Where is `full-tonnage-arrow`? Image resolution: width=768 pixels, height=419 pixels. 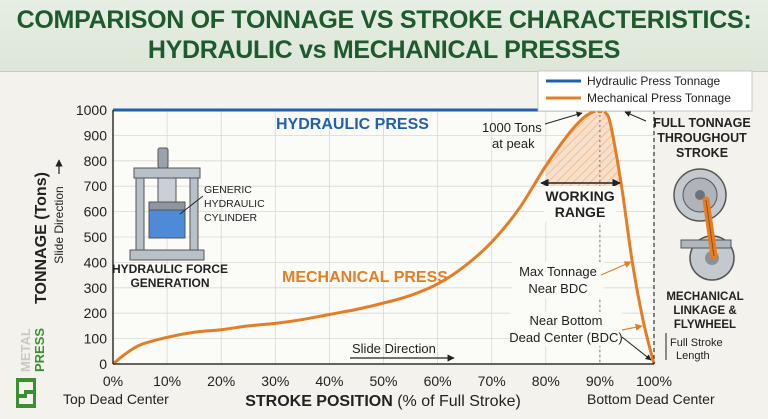 full-tonnage-arrow is located at coordinates (635, 116).